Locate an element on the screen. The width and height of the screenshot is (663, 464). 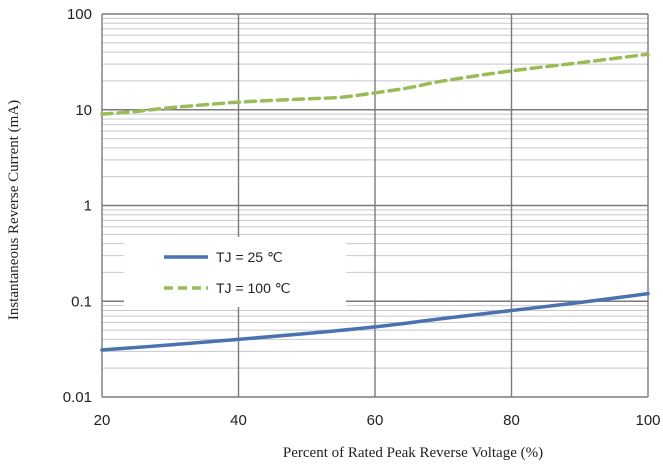
y-axis-title: Instantaneous Reverse Current (mA) is located at coordinates (14, 210).